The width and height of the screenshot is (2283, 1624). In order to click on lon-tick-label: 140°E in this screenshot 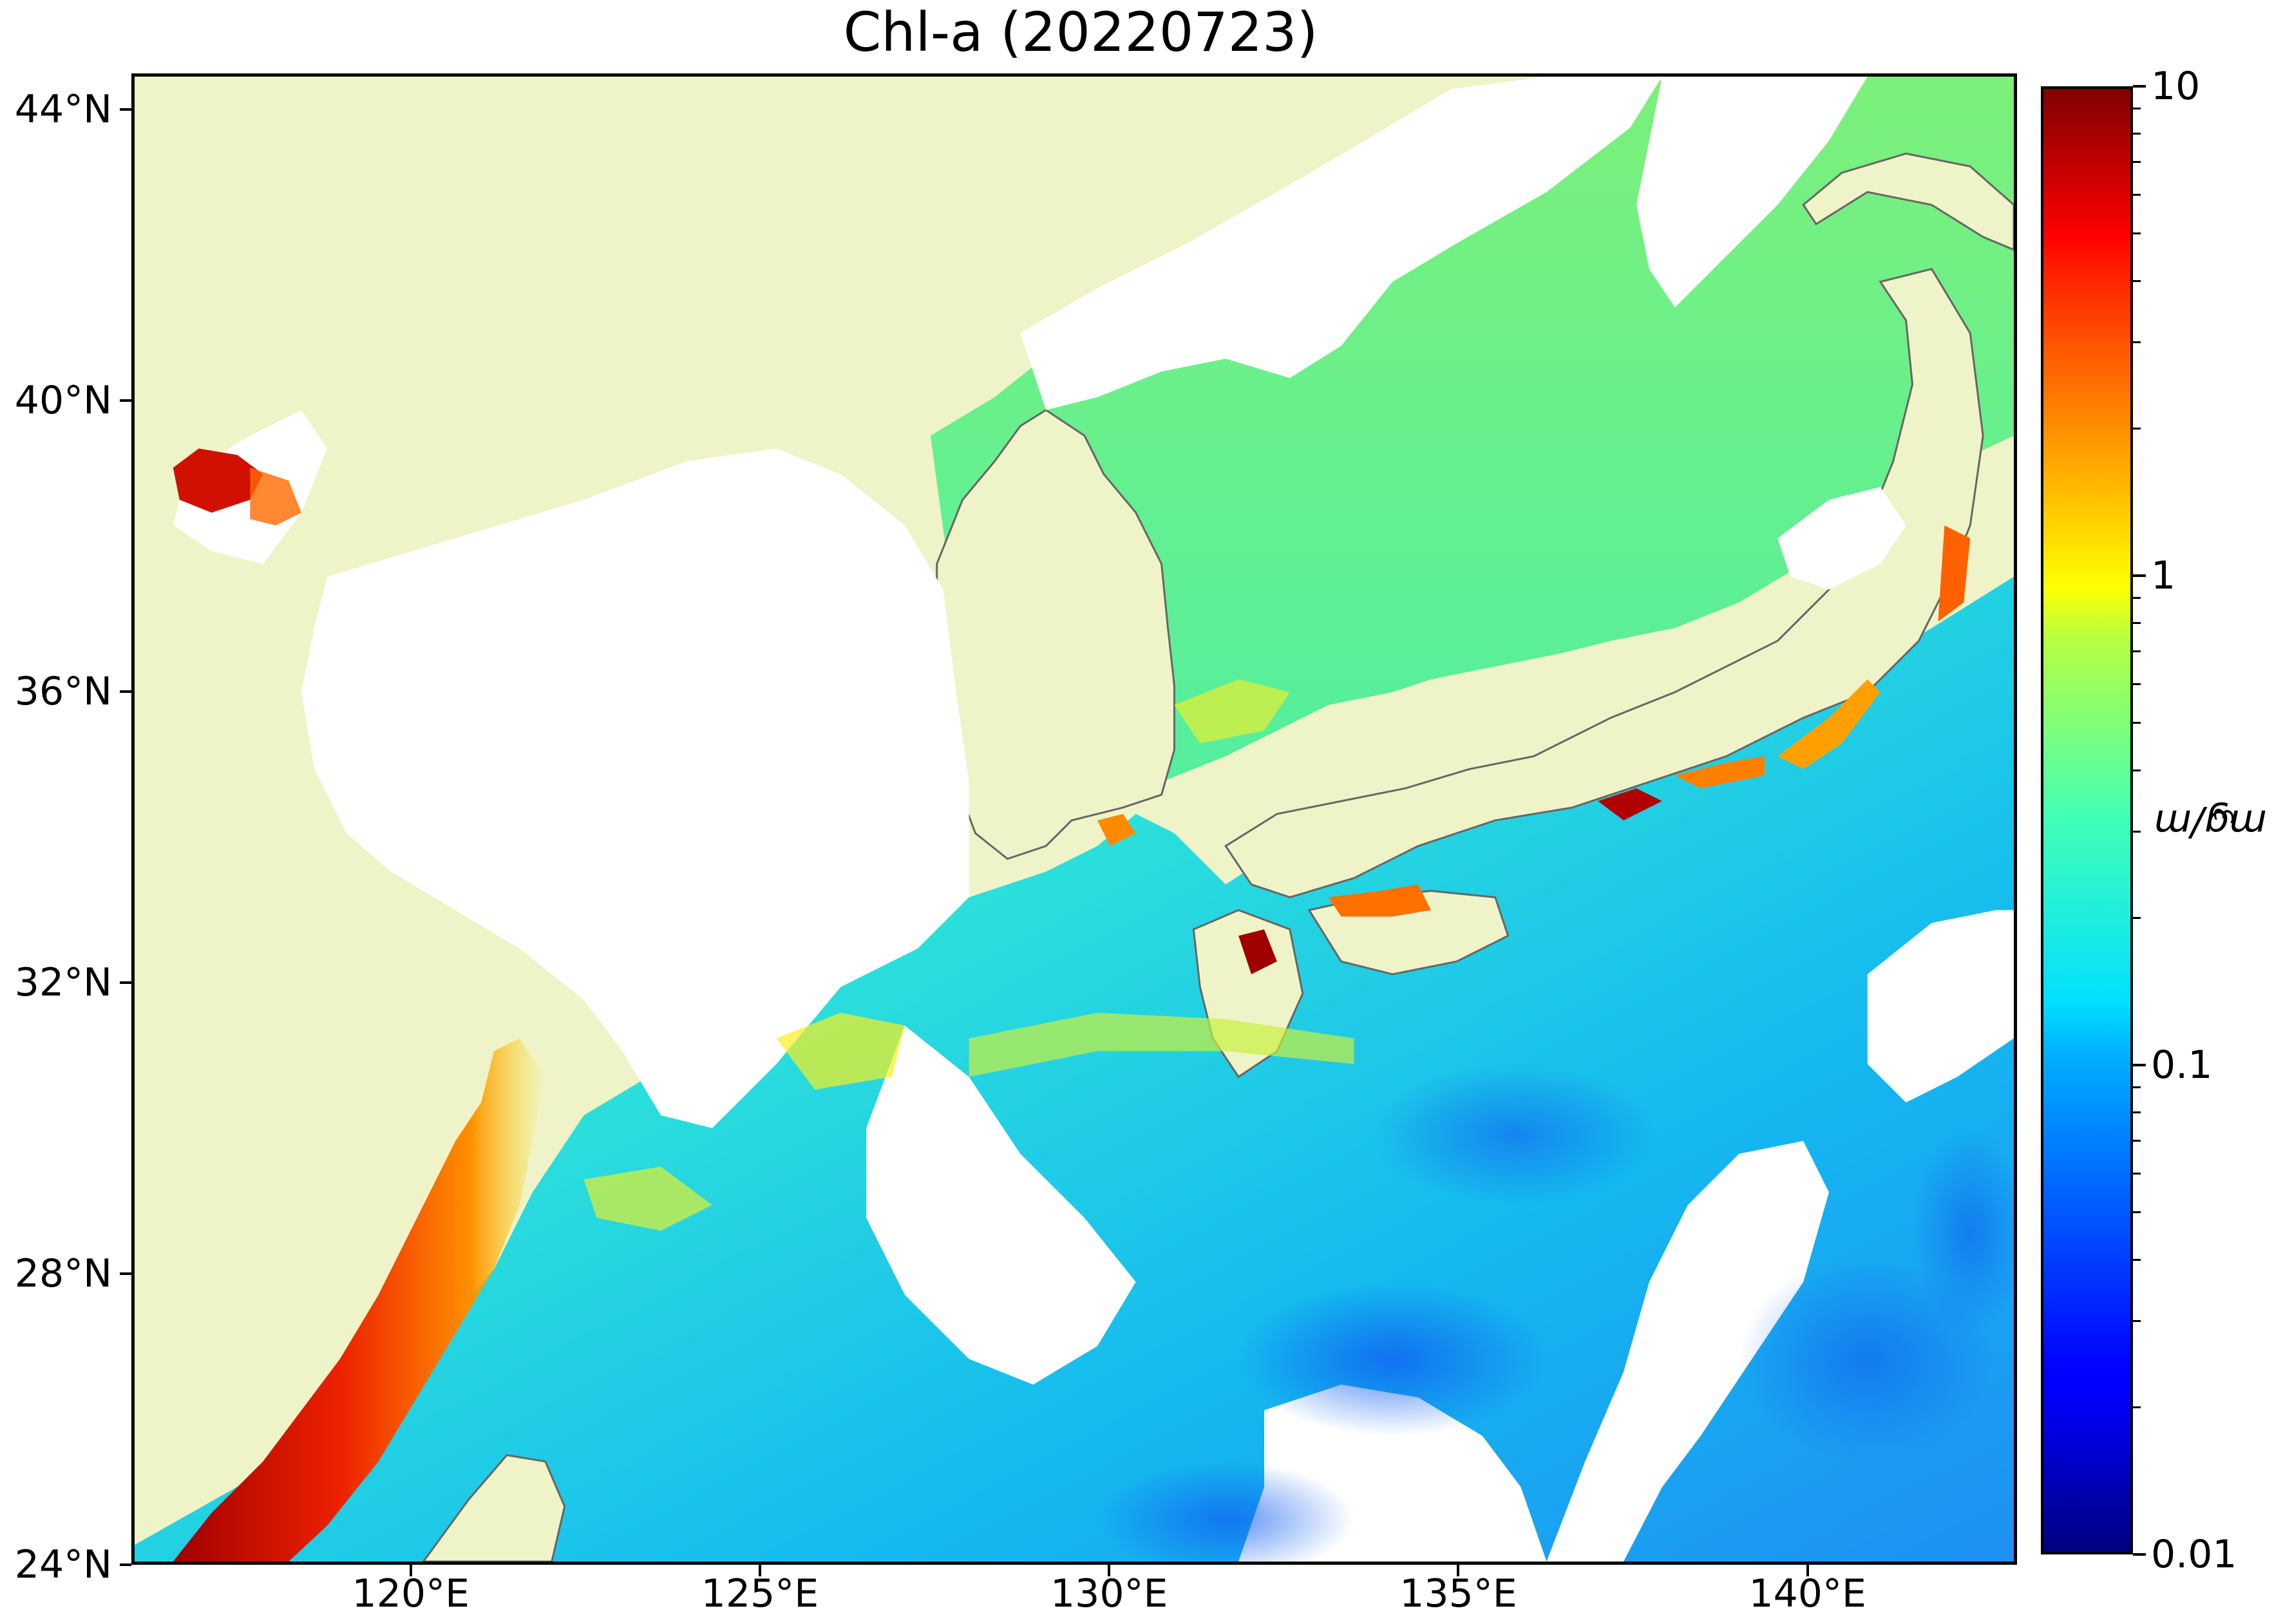, I will do `click(1807, 1593)`.